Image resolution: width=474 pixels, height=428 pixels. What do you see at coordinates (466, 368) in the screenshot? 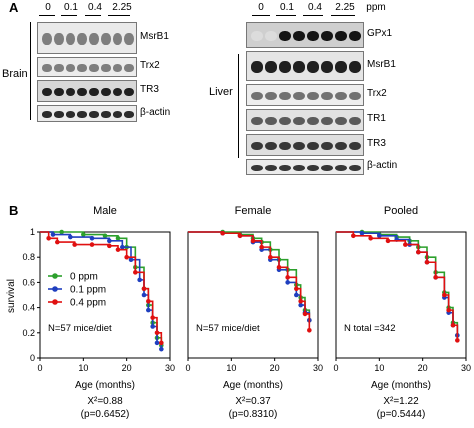
I see `pooled-xtick-label: 30` at bounding box center [466, 368].